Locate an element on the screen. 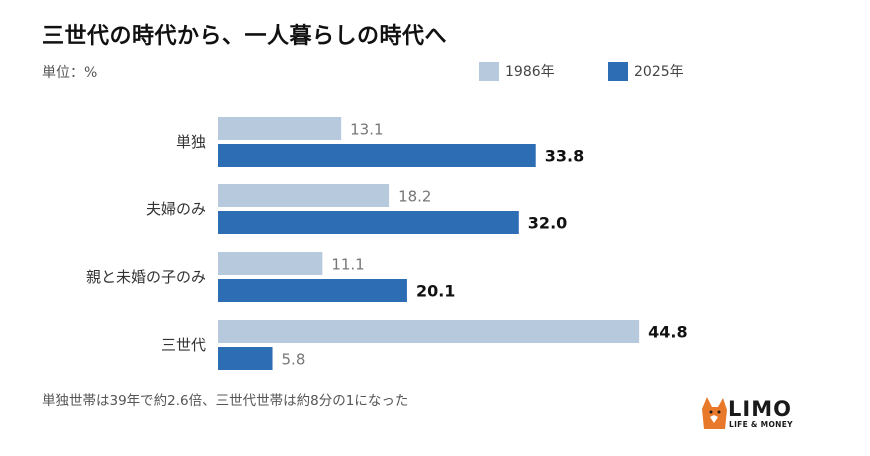 Image resolution: width=870 pixels, height=456 pixels. data-label: 5.8 is located at coordinates (294, 360).